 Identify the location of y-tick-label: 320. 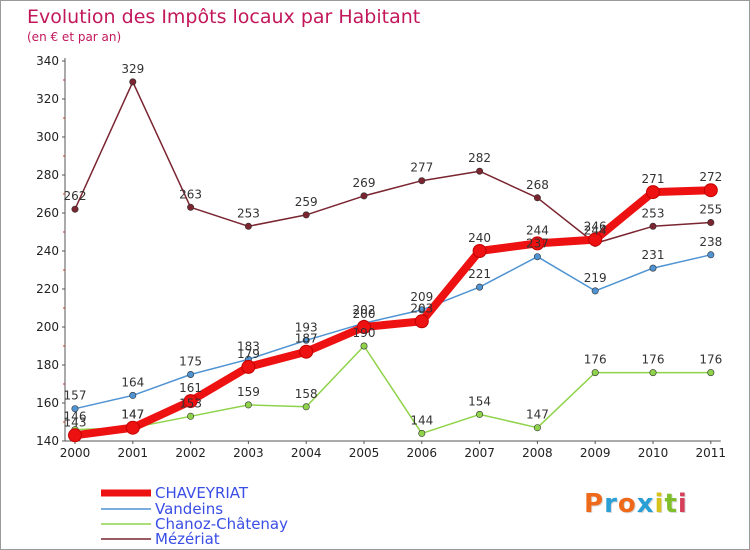
(47, 99).